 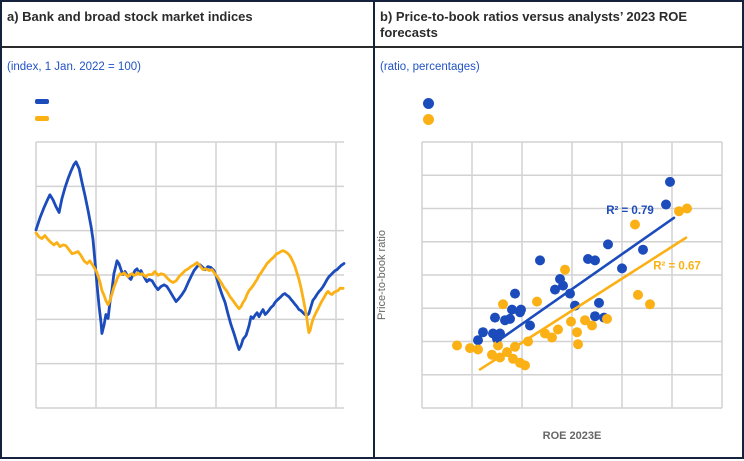 What do you see at coordinates (42, 101) in the screenshot?
I see `legend-line-swatch-blue` at bounding box center [42, 101].